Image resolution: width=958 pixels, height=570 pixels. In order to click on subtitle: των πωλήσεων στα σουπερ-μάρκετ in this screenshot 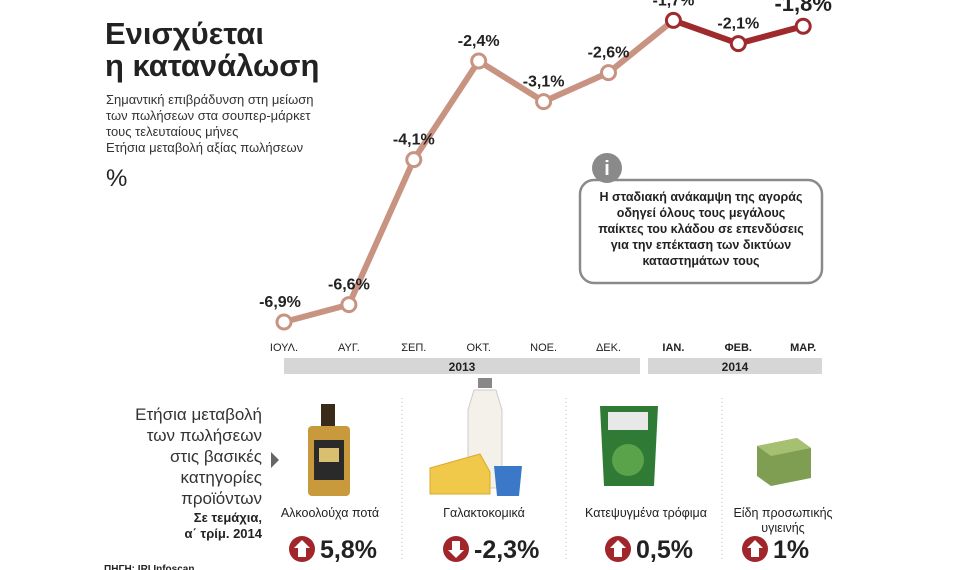, I will do `click(208, 115)`.